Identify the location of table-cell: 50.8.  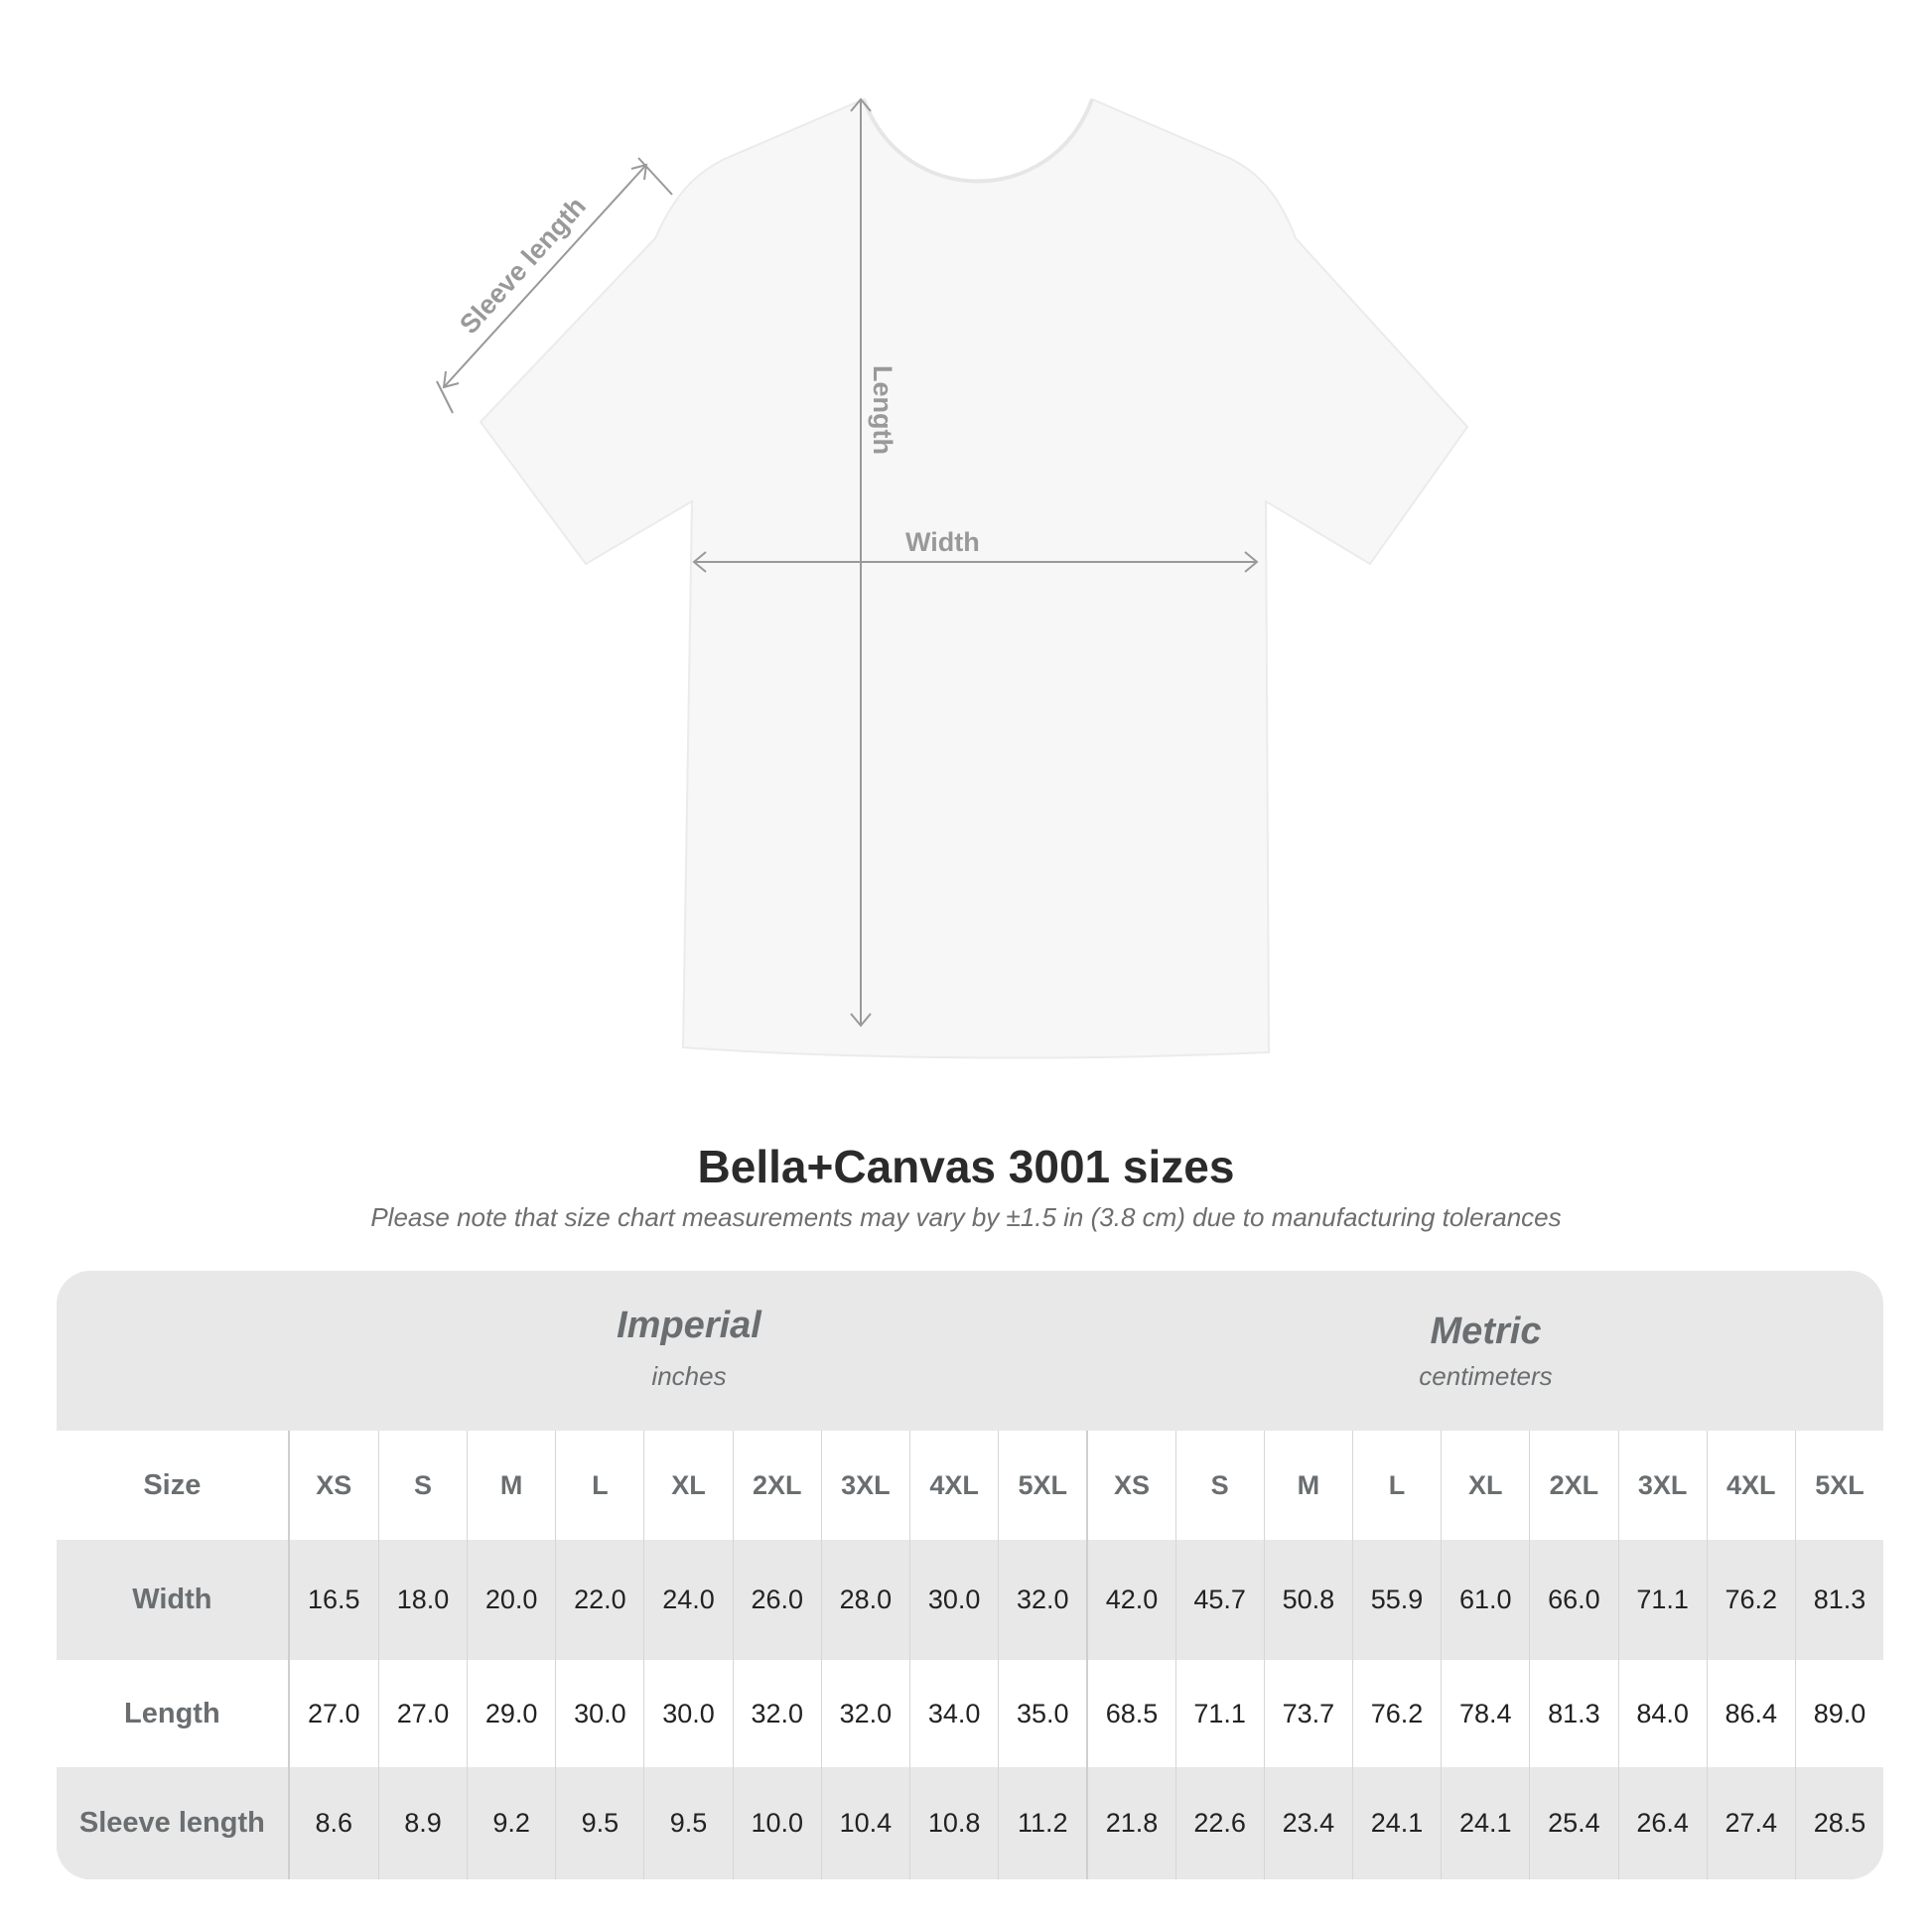
(1308, 1600).